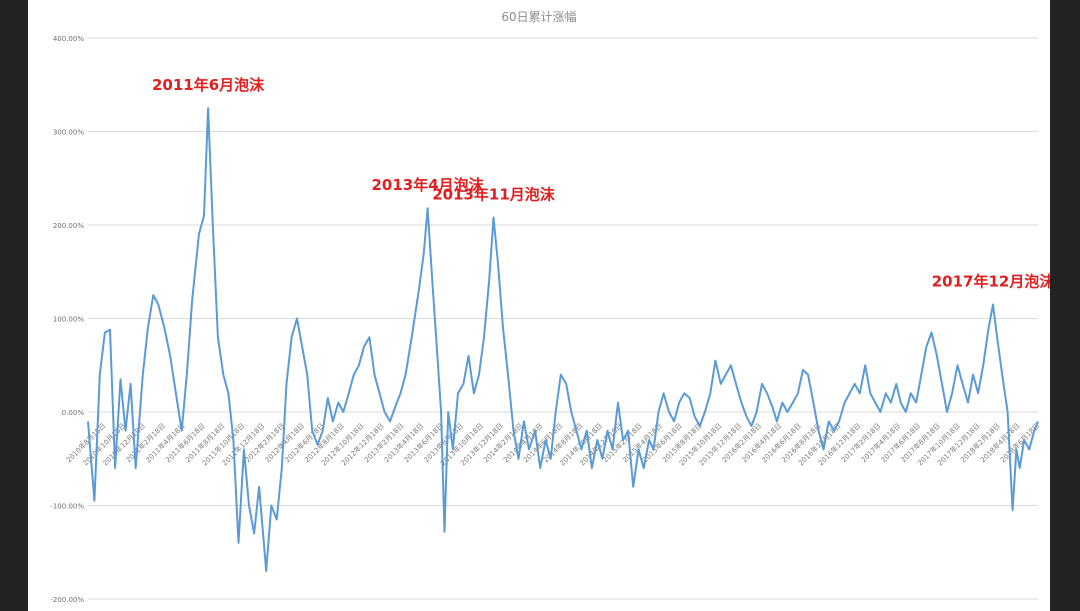 This screenshot has height=611, width=1080. What do you see at coordinates (208, 85) in the screenshot?
I see `peak-annotation: 2011年6月泡沫` at bounding box center [208, 85].